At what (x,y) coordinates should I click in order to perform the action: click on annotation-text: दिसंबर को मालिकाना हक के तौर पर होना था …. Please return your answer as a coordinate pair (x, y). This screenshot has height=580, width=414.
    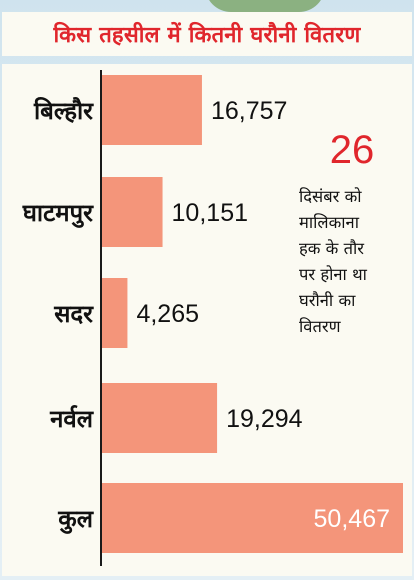
    Looking at the image, I should click on (354, 262).